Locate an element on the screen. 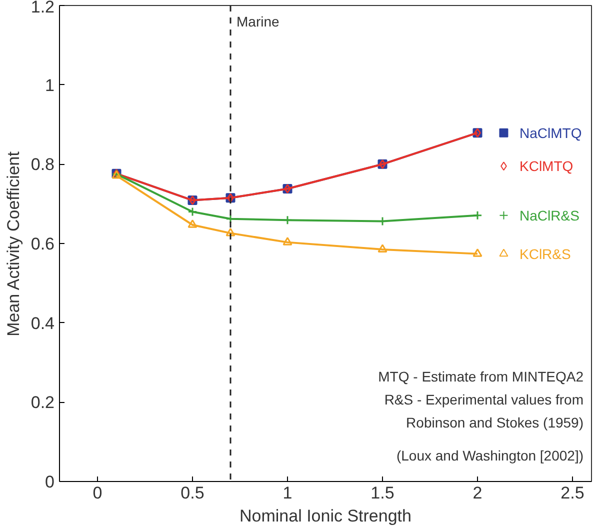  x-tick-label: 0.5 is located at coordinates (192, 493).